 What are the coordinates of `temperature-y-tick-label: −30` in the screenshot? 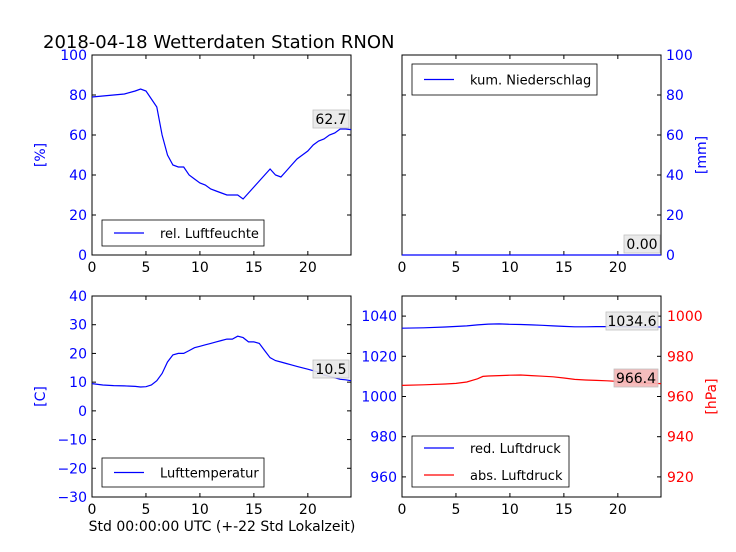 It's located at (72, 498).